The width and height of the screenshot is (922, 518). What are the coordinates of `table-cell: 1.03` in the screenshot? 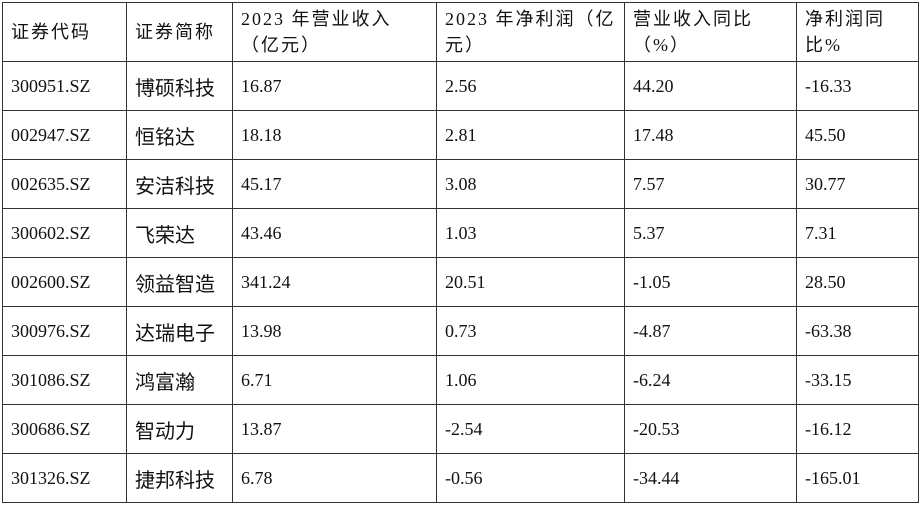 It's located at (530, 233).